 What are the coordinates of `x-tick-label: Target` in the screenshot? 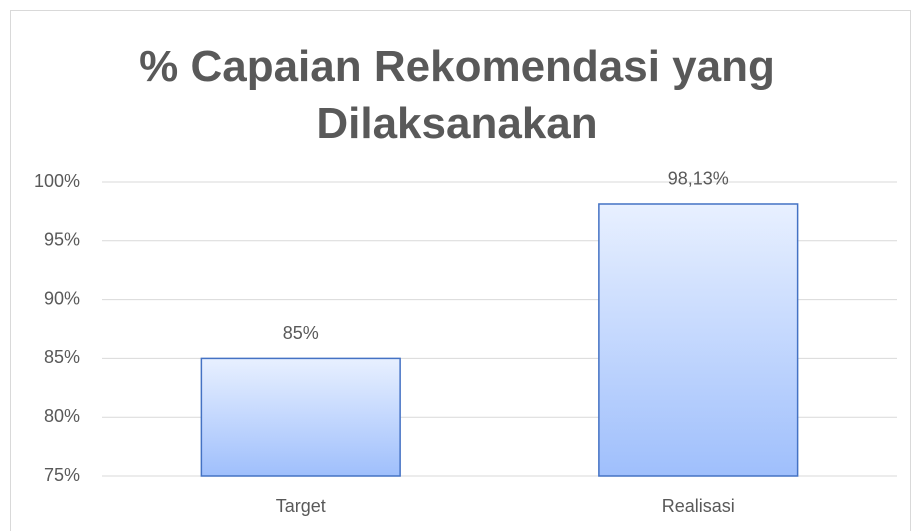 It's located at (301, 506).